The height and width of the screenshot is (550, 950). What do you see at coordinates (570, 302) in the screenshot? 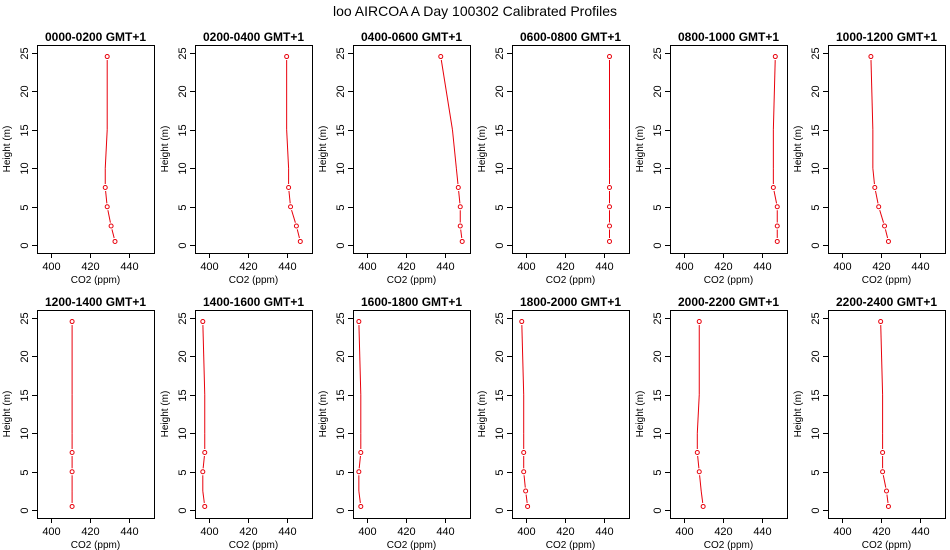
I see `panel-title: 1800-2000 GMT+1` at bounding box center [570, 302].